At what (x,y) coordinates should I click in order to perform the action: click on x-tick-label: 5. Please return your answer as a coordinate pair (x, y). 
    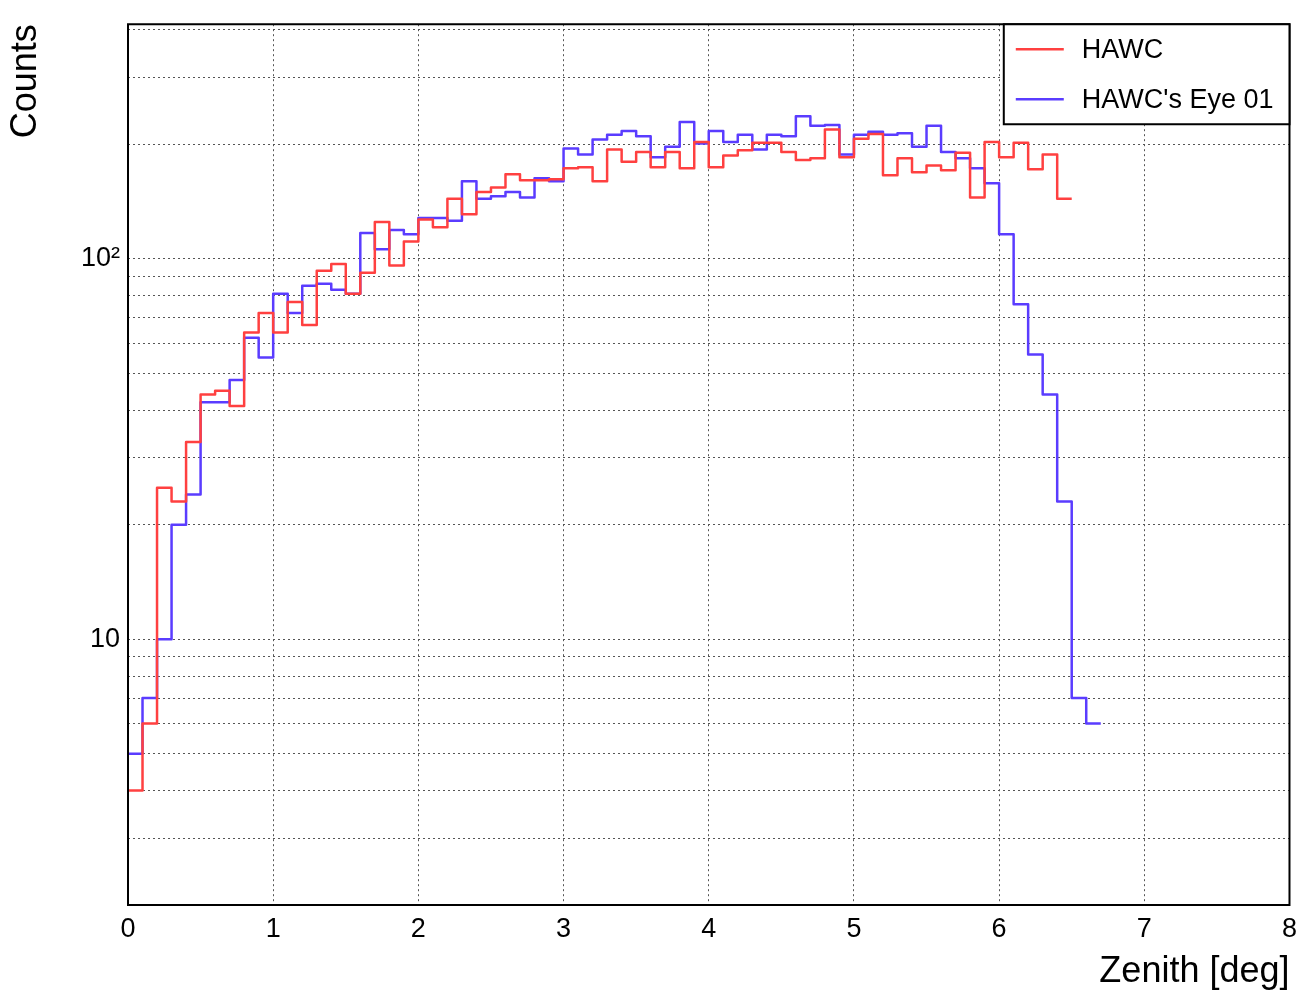
    Looking at the image, I should click on (854, 927).